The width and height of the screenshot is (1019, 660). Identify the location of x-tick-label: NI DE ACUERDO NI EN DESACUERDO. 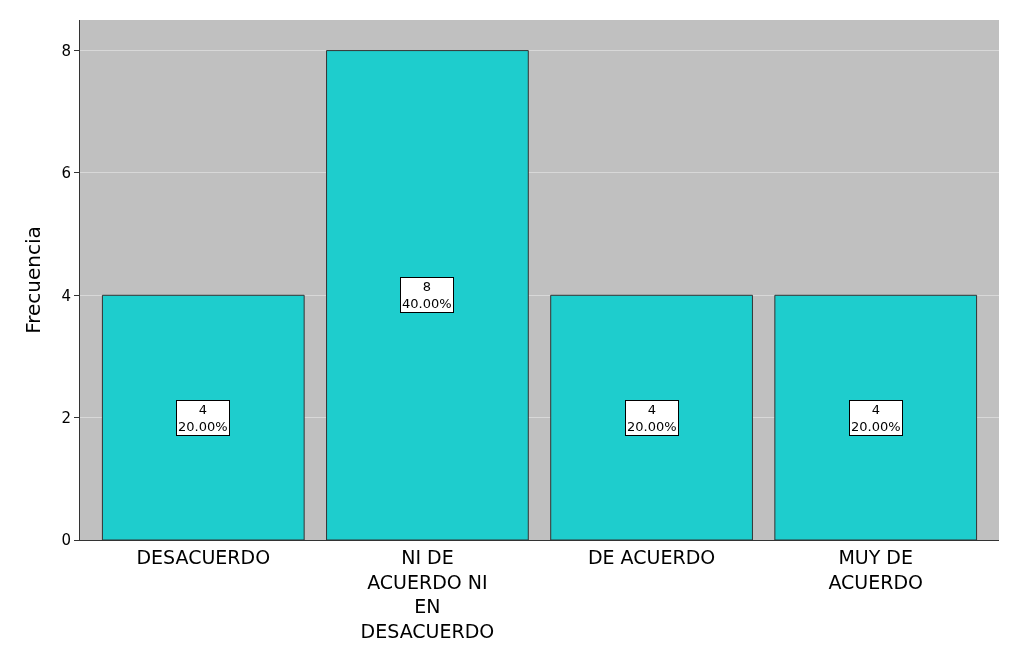
(427, 593).